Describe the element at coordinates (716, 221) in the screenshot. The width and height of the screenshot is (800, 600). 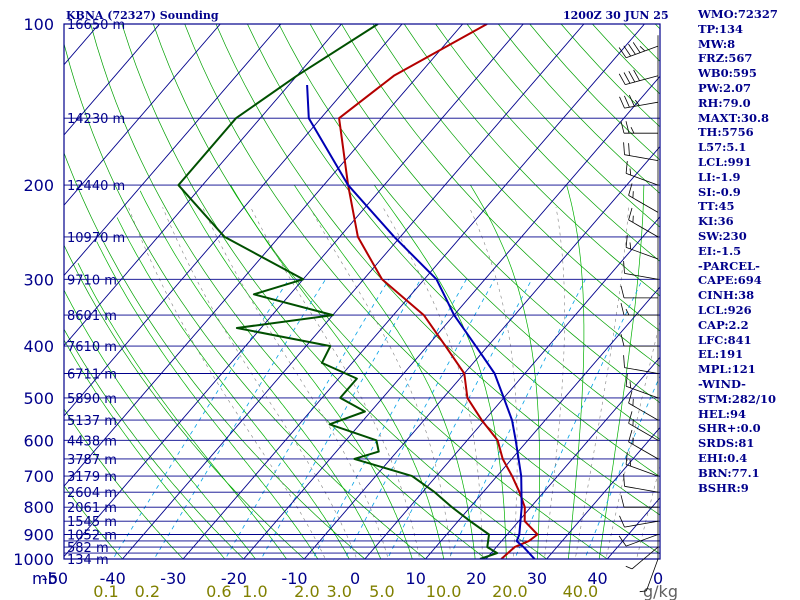
I see `index-value: KI:36` at that location.